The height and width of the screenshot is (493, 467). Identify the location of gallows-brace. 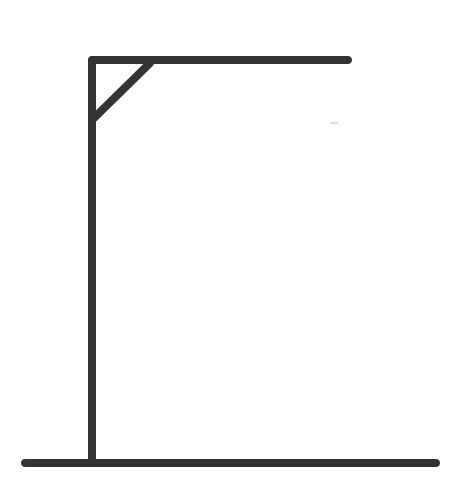
(121, 91).